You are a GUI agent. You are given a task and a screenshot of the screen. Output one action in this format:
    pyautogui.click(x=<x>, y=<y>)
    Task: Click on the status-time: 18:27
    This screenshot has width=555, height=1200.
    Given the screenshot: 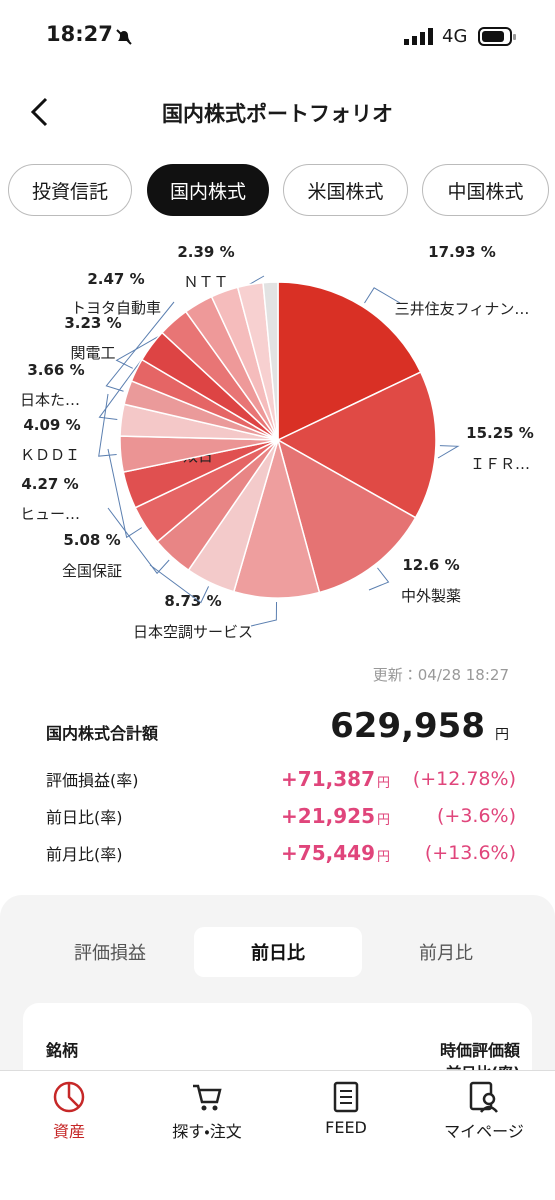 What is the action you would take?
    pyautogui.click(x=79, y=34)
    